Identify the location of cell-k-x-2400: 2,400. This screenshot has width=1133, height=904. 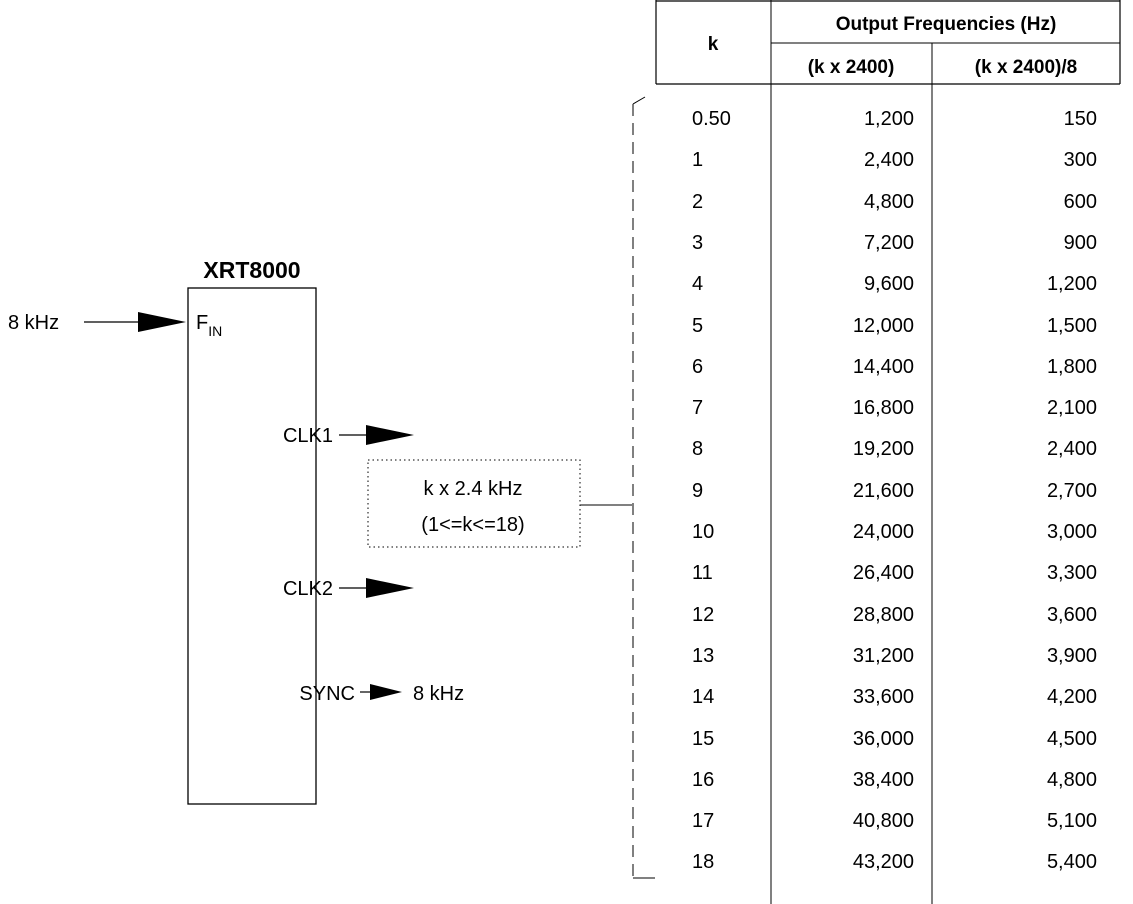
(889, 160).